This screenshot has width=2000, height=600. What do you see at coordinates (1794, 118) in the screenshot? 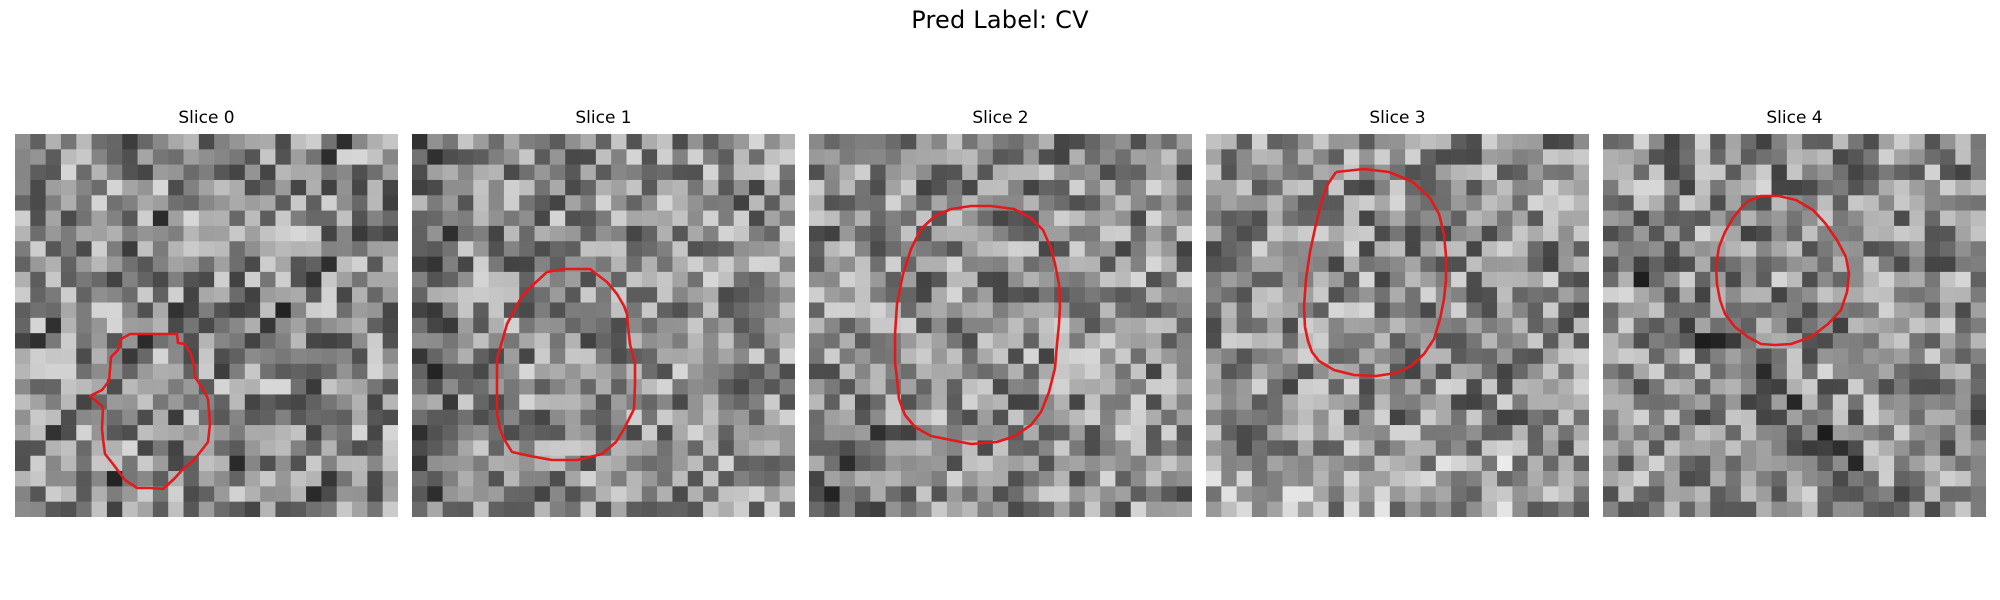
I see `slice-title-4: Slice 4` at bounding box center [1794, 118].